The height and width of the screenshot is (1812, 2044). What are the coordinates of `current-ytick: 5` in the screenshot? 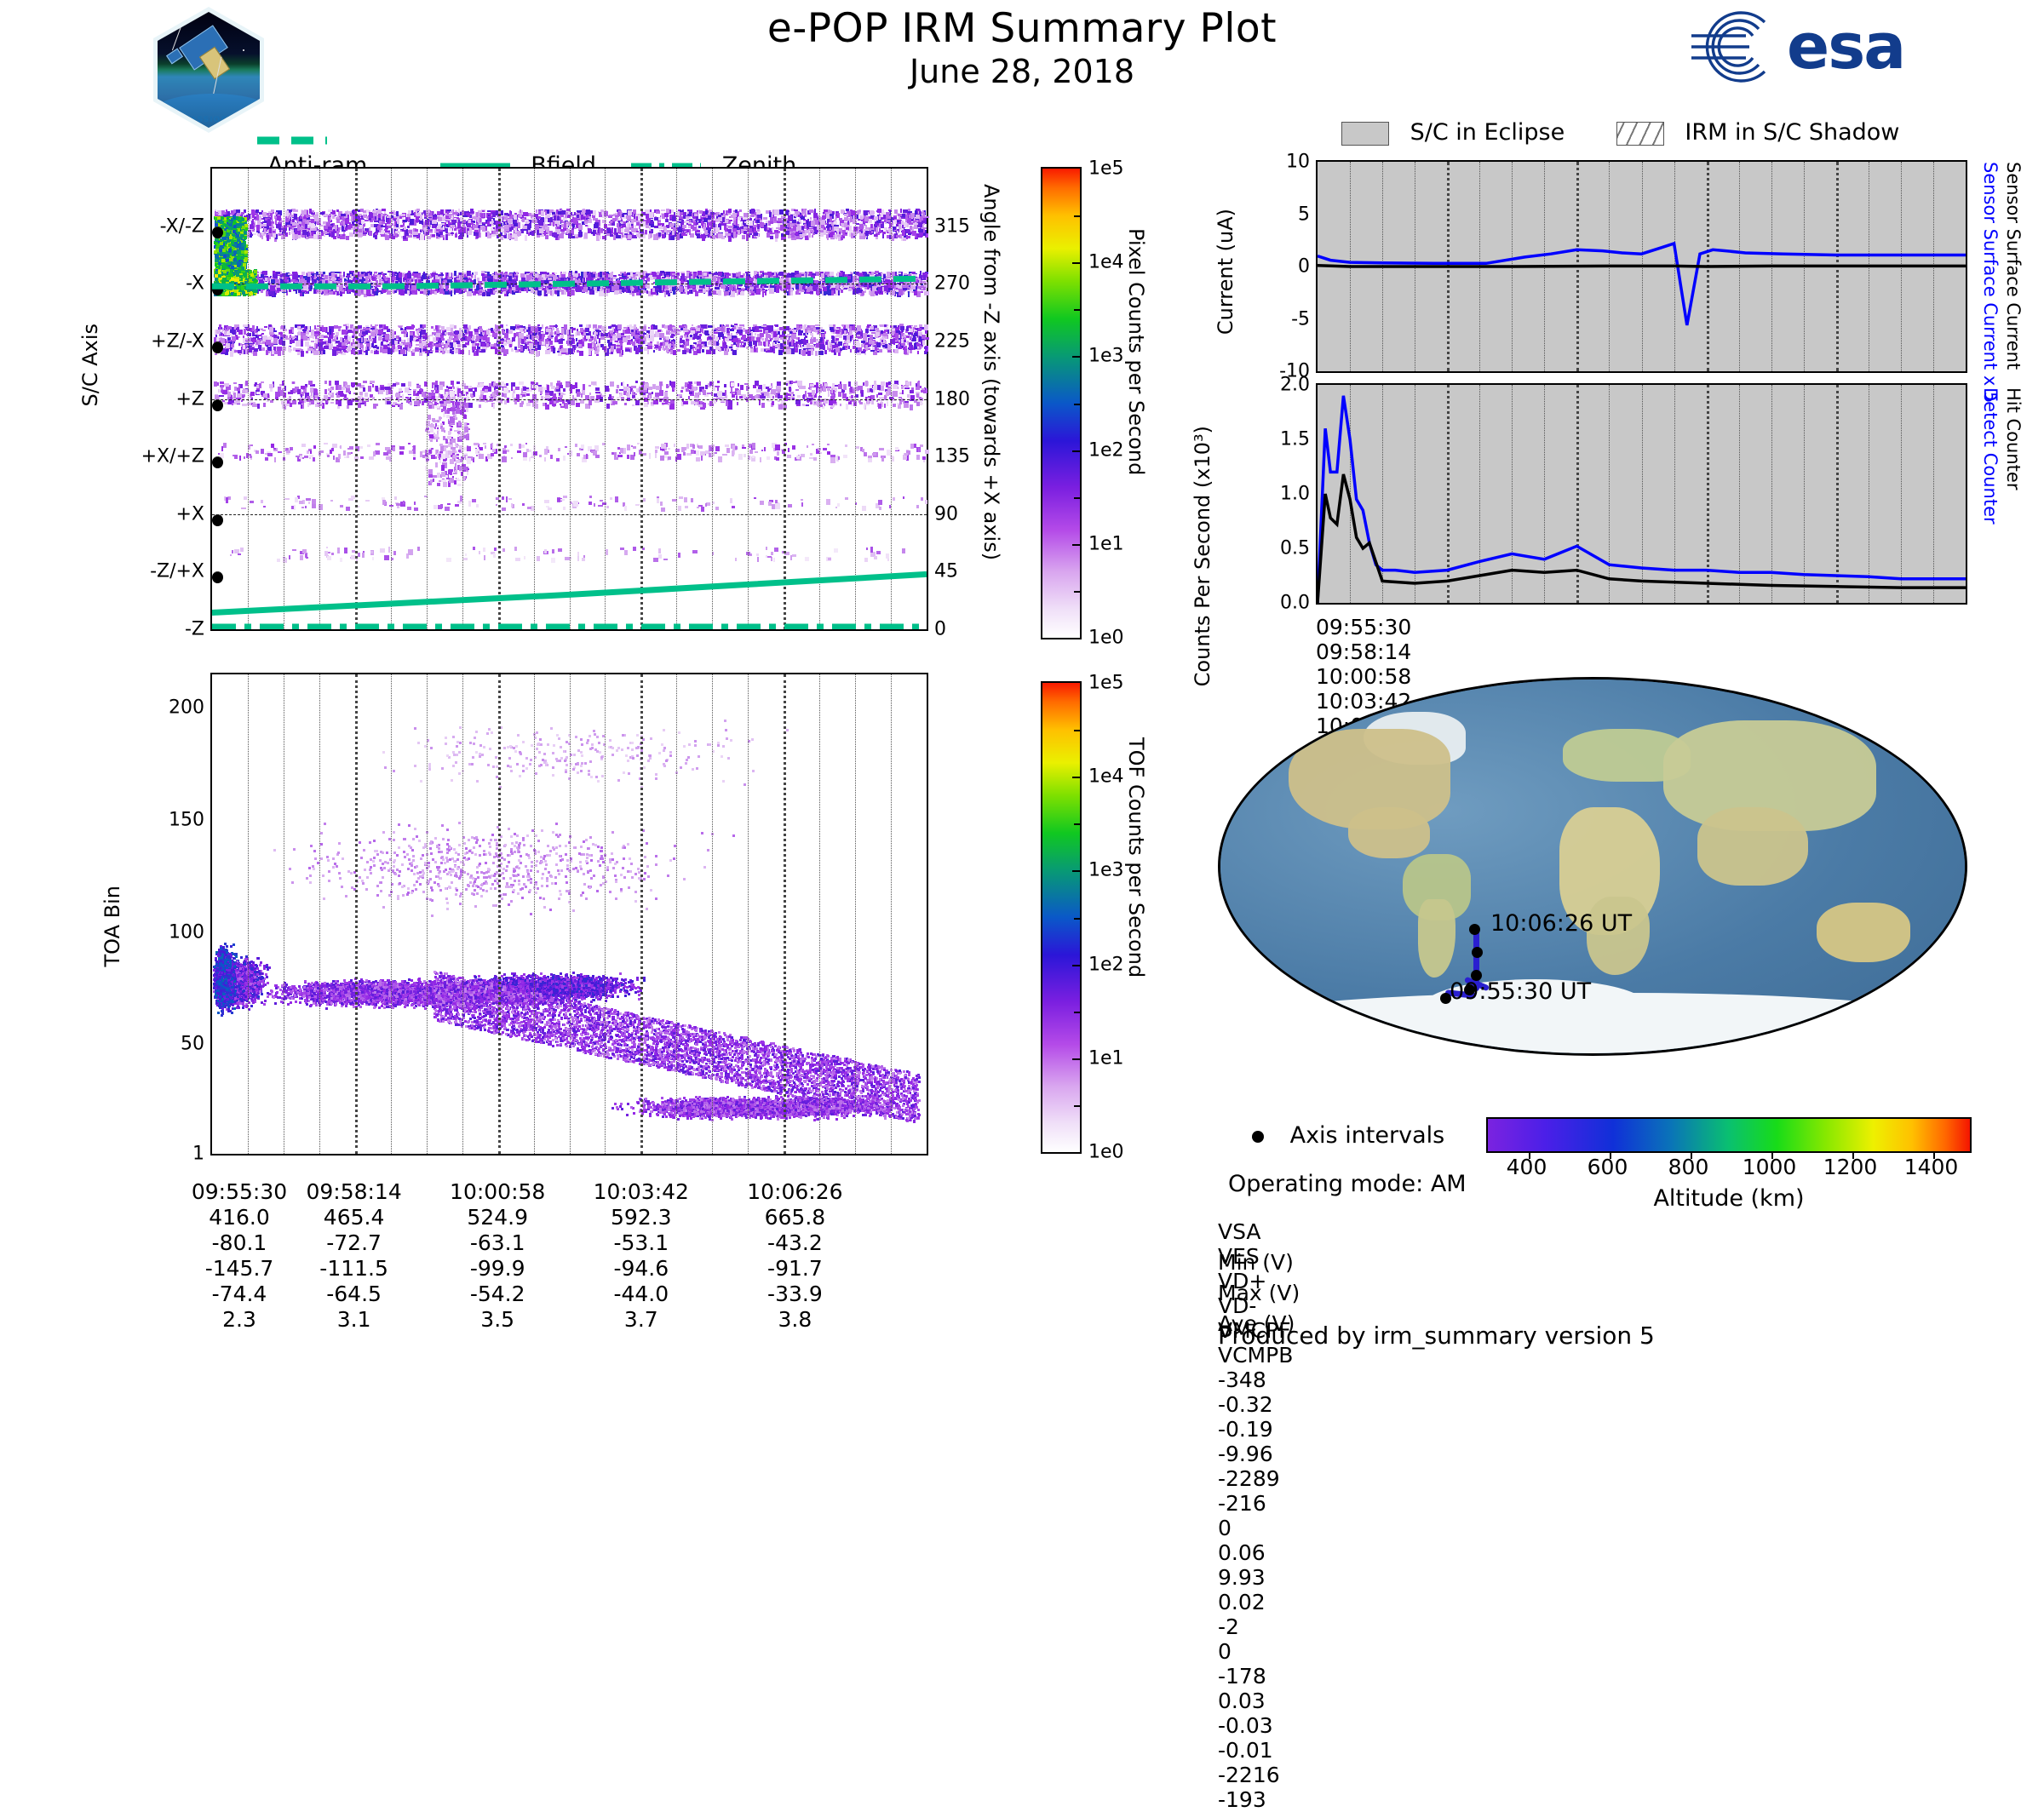 It's located at (1304, 214).